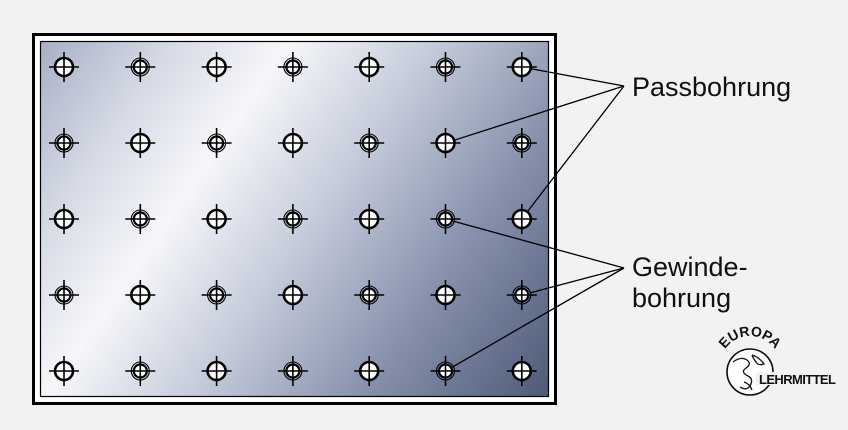 This screenshot has width=848, height=430. What do you see at coordinates (682, 298) in the screenshot?
I see `gewindebohrung-label-line2: bohrung` at bounding box center [682, 298].